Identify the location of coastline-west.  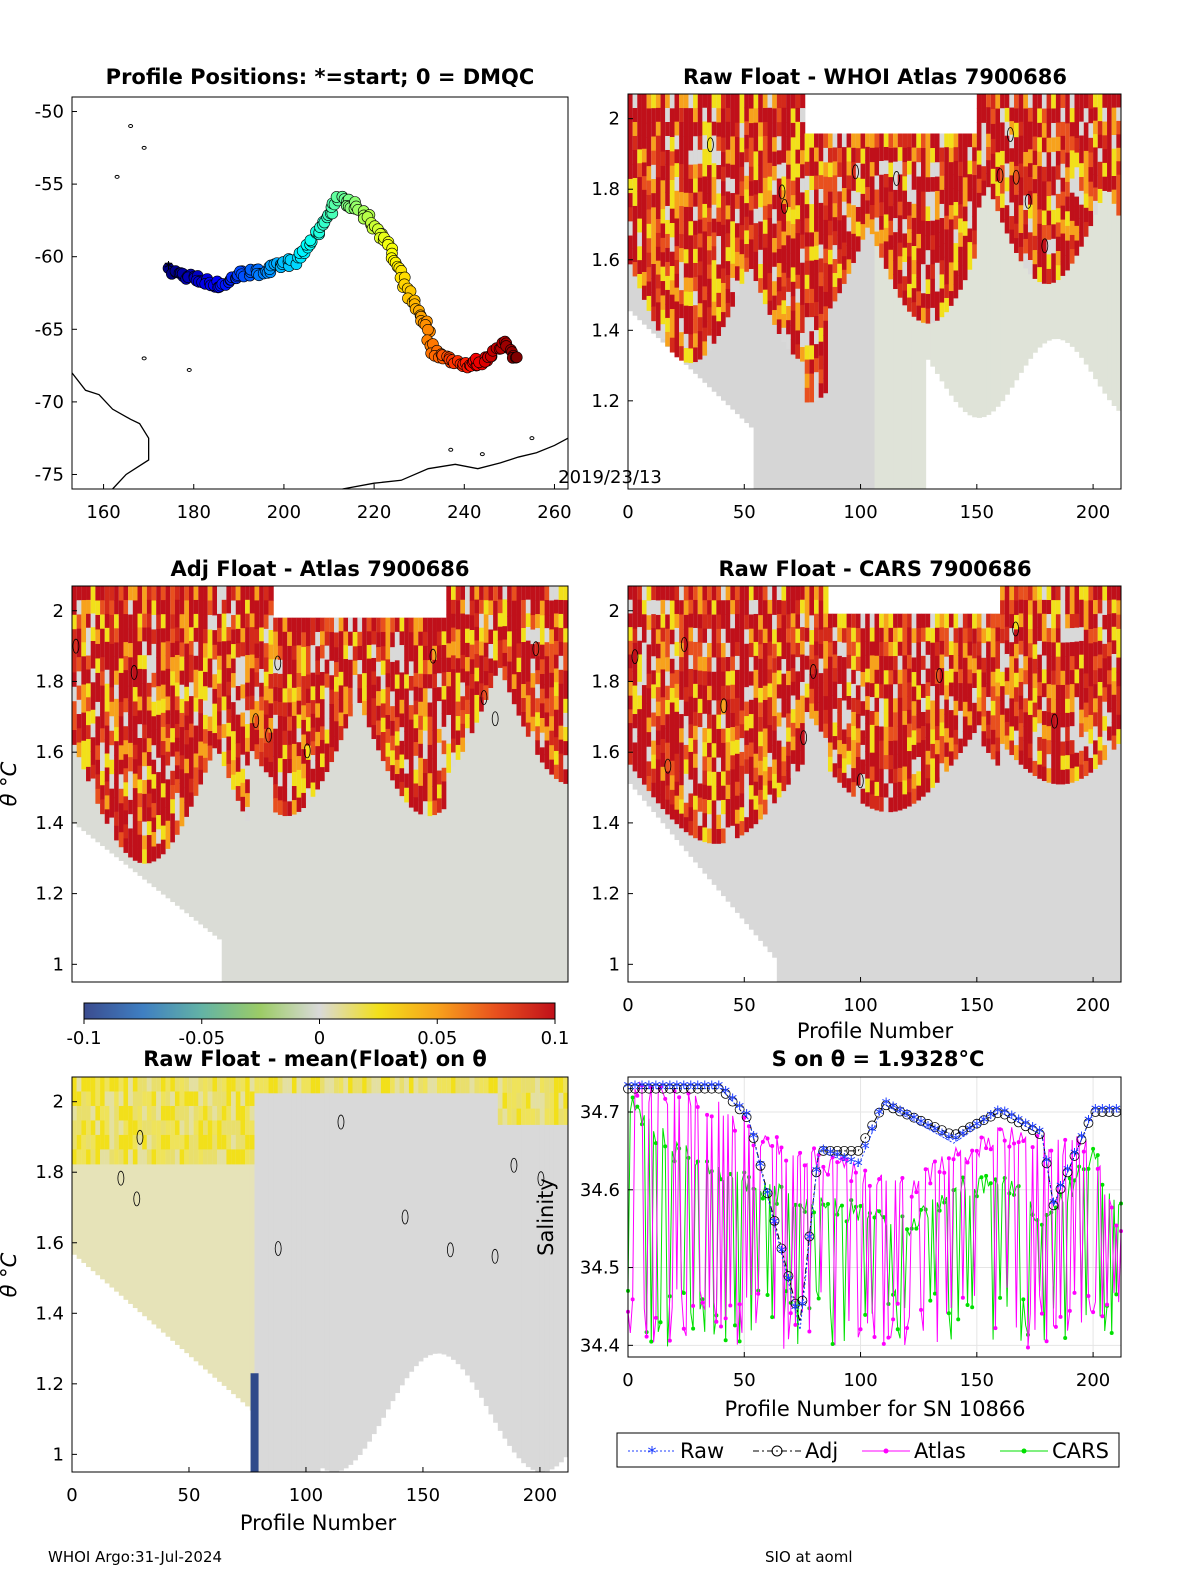
(110, 431).